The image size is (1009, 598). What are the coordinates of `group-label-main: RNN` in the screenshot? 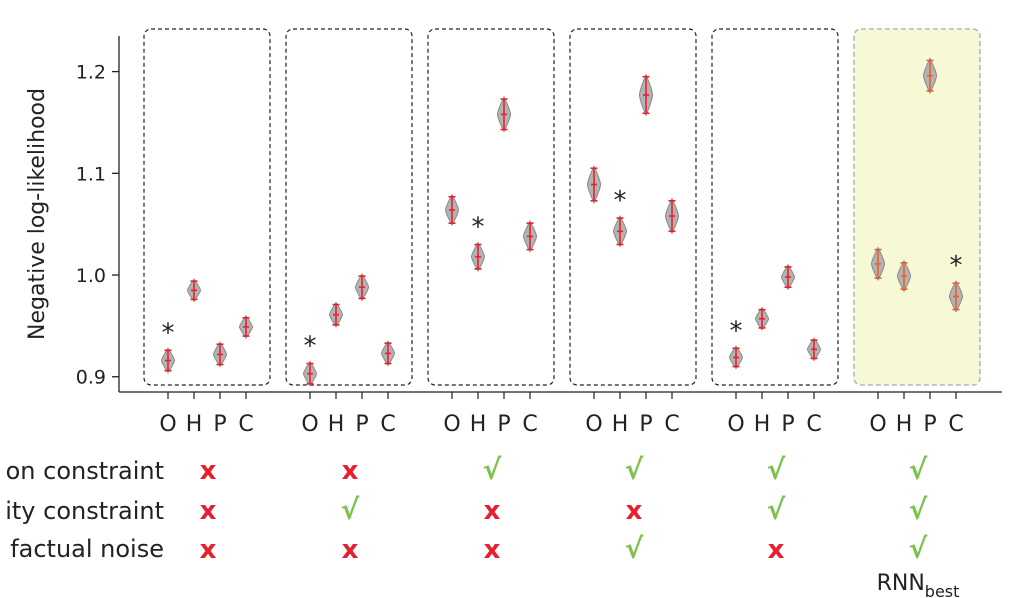 It's located at (901, 583).